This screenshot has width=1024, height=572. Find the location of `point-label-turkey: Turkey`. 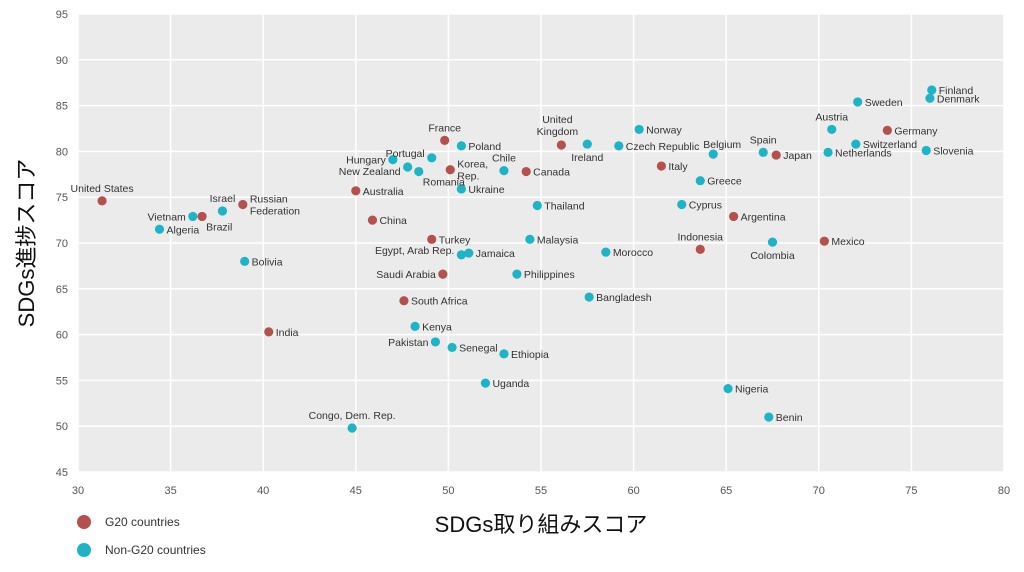

point-label-turkey: Turkey is located at coordinates (455, 240).